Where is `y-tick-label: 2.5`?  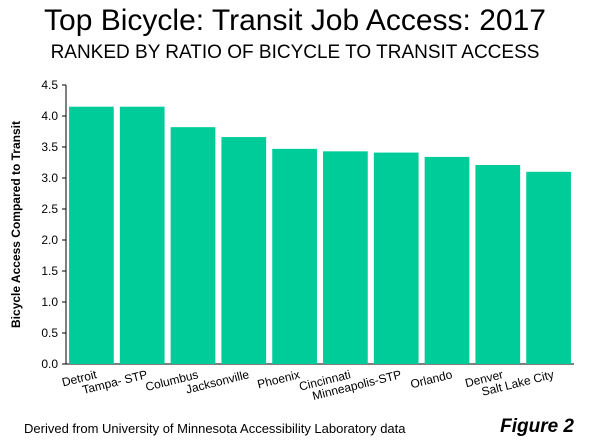
y-tick-label: 2.5 is located at coordinates (49, 209).